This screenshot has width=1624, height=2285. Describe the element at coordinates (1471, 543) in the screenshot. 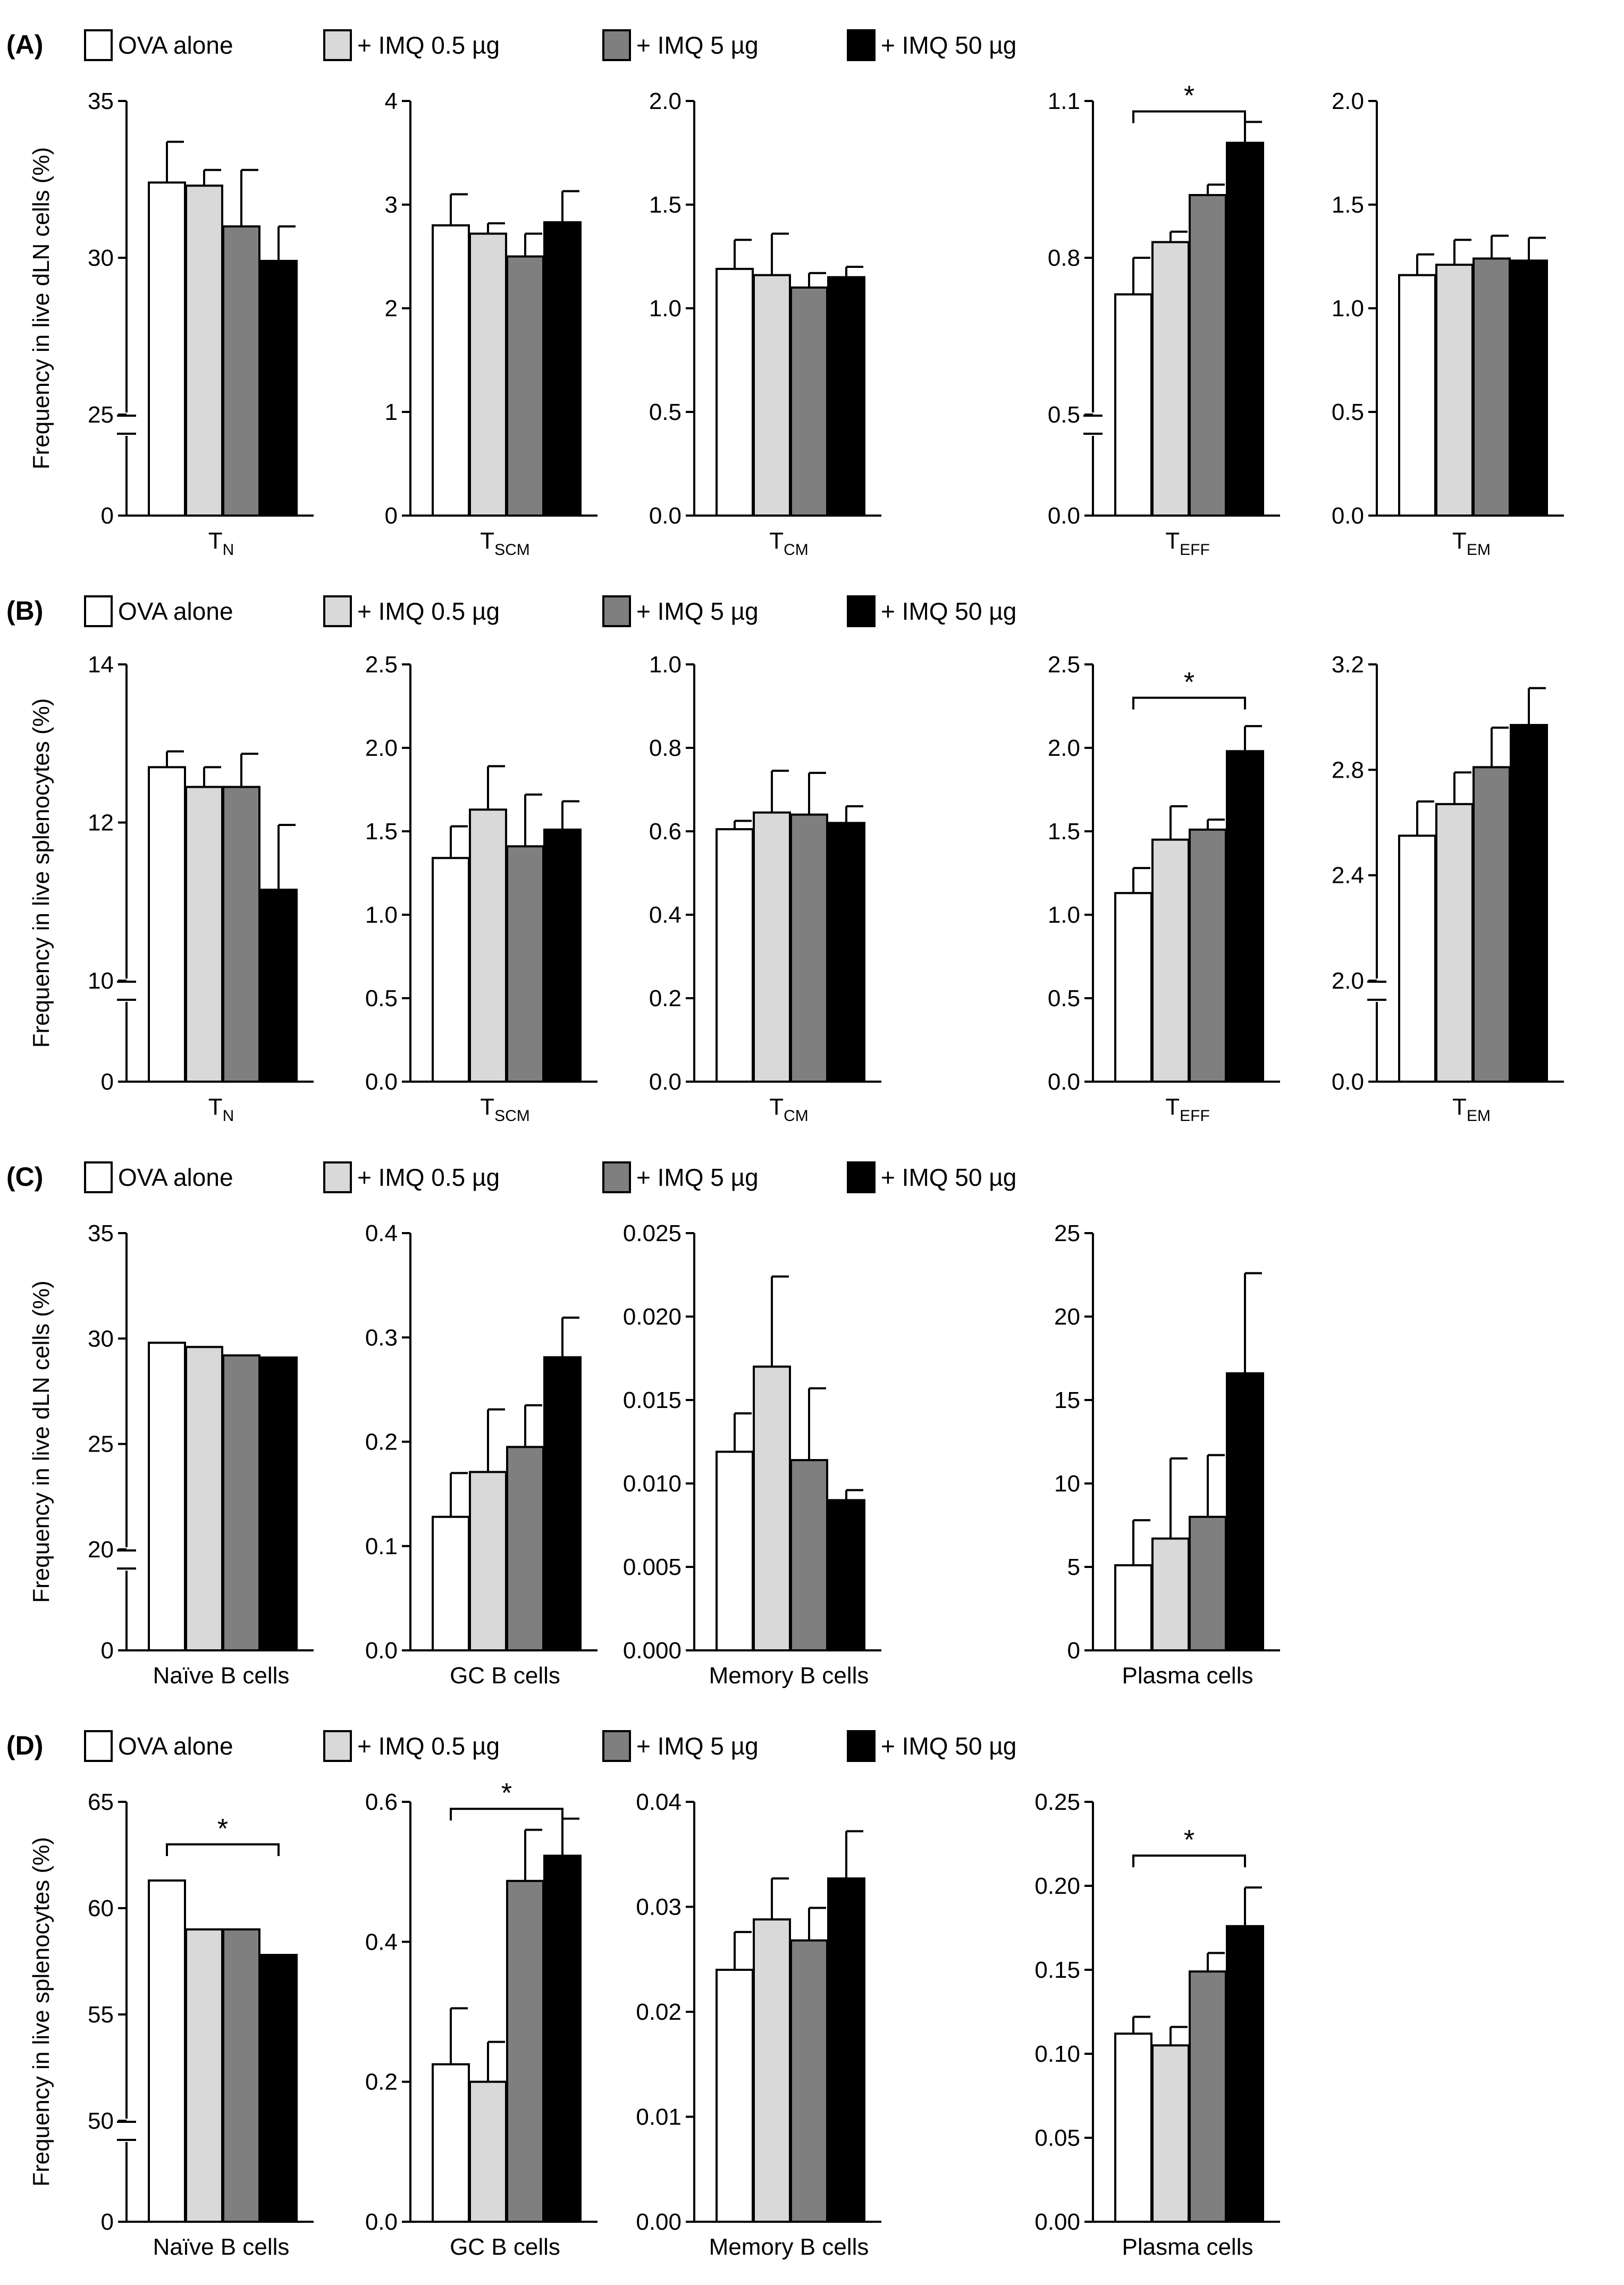

I see `category-label: TEM` at that location.